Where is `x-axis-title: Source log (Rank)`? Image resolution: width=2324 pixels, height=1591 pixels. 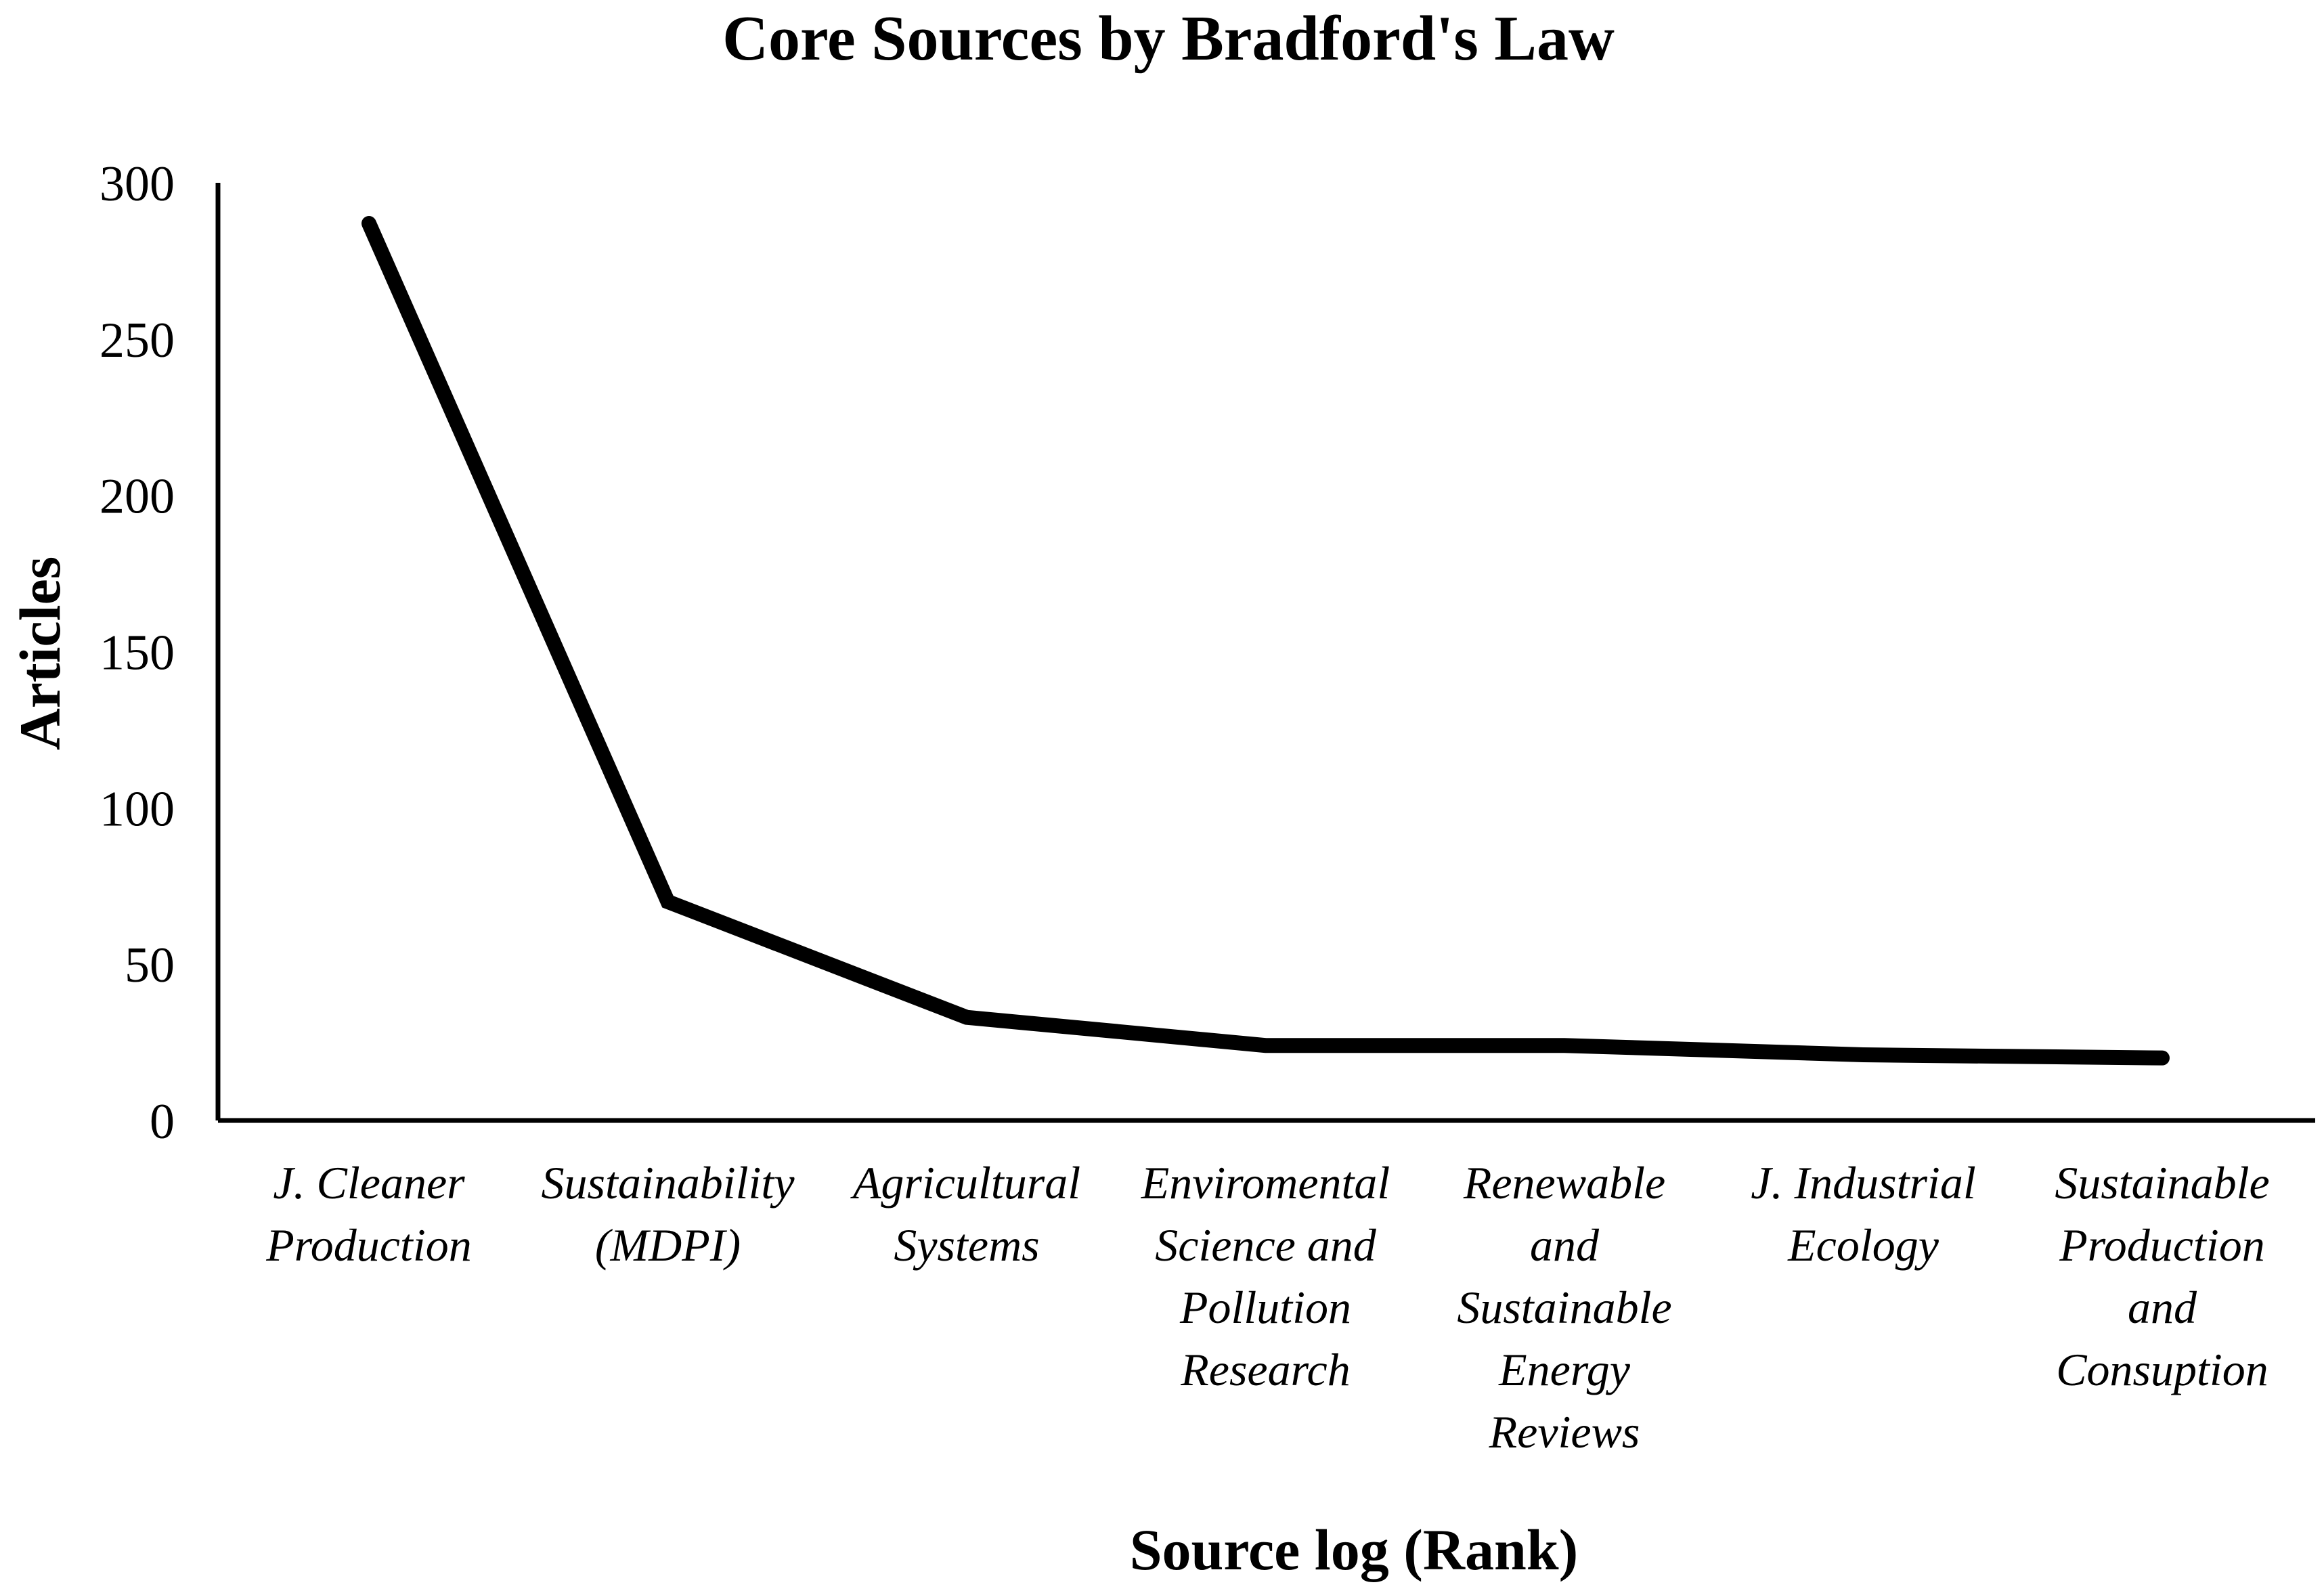 x-axis-title: Source log (Rank) is located at coordinates (1354, 1549).